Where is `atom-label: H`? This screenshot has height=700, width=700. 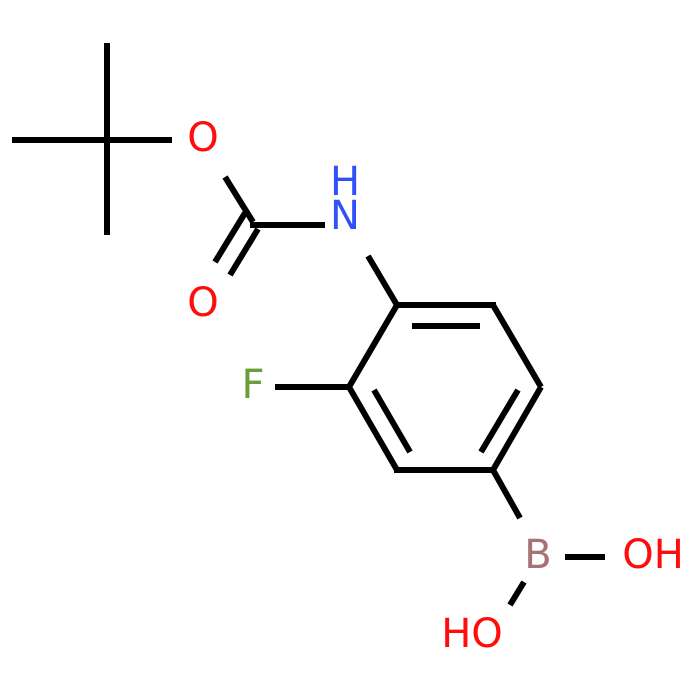 atom-label: H is located at coordinates (345, 182).